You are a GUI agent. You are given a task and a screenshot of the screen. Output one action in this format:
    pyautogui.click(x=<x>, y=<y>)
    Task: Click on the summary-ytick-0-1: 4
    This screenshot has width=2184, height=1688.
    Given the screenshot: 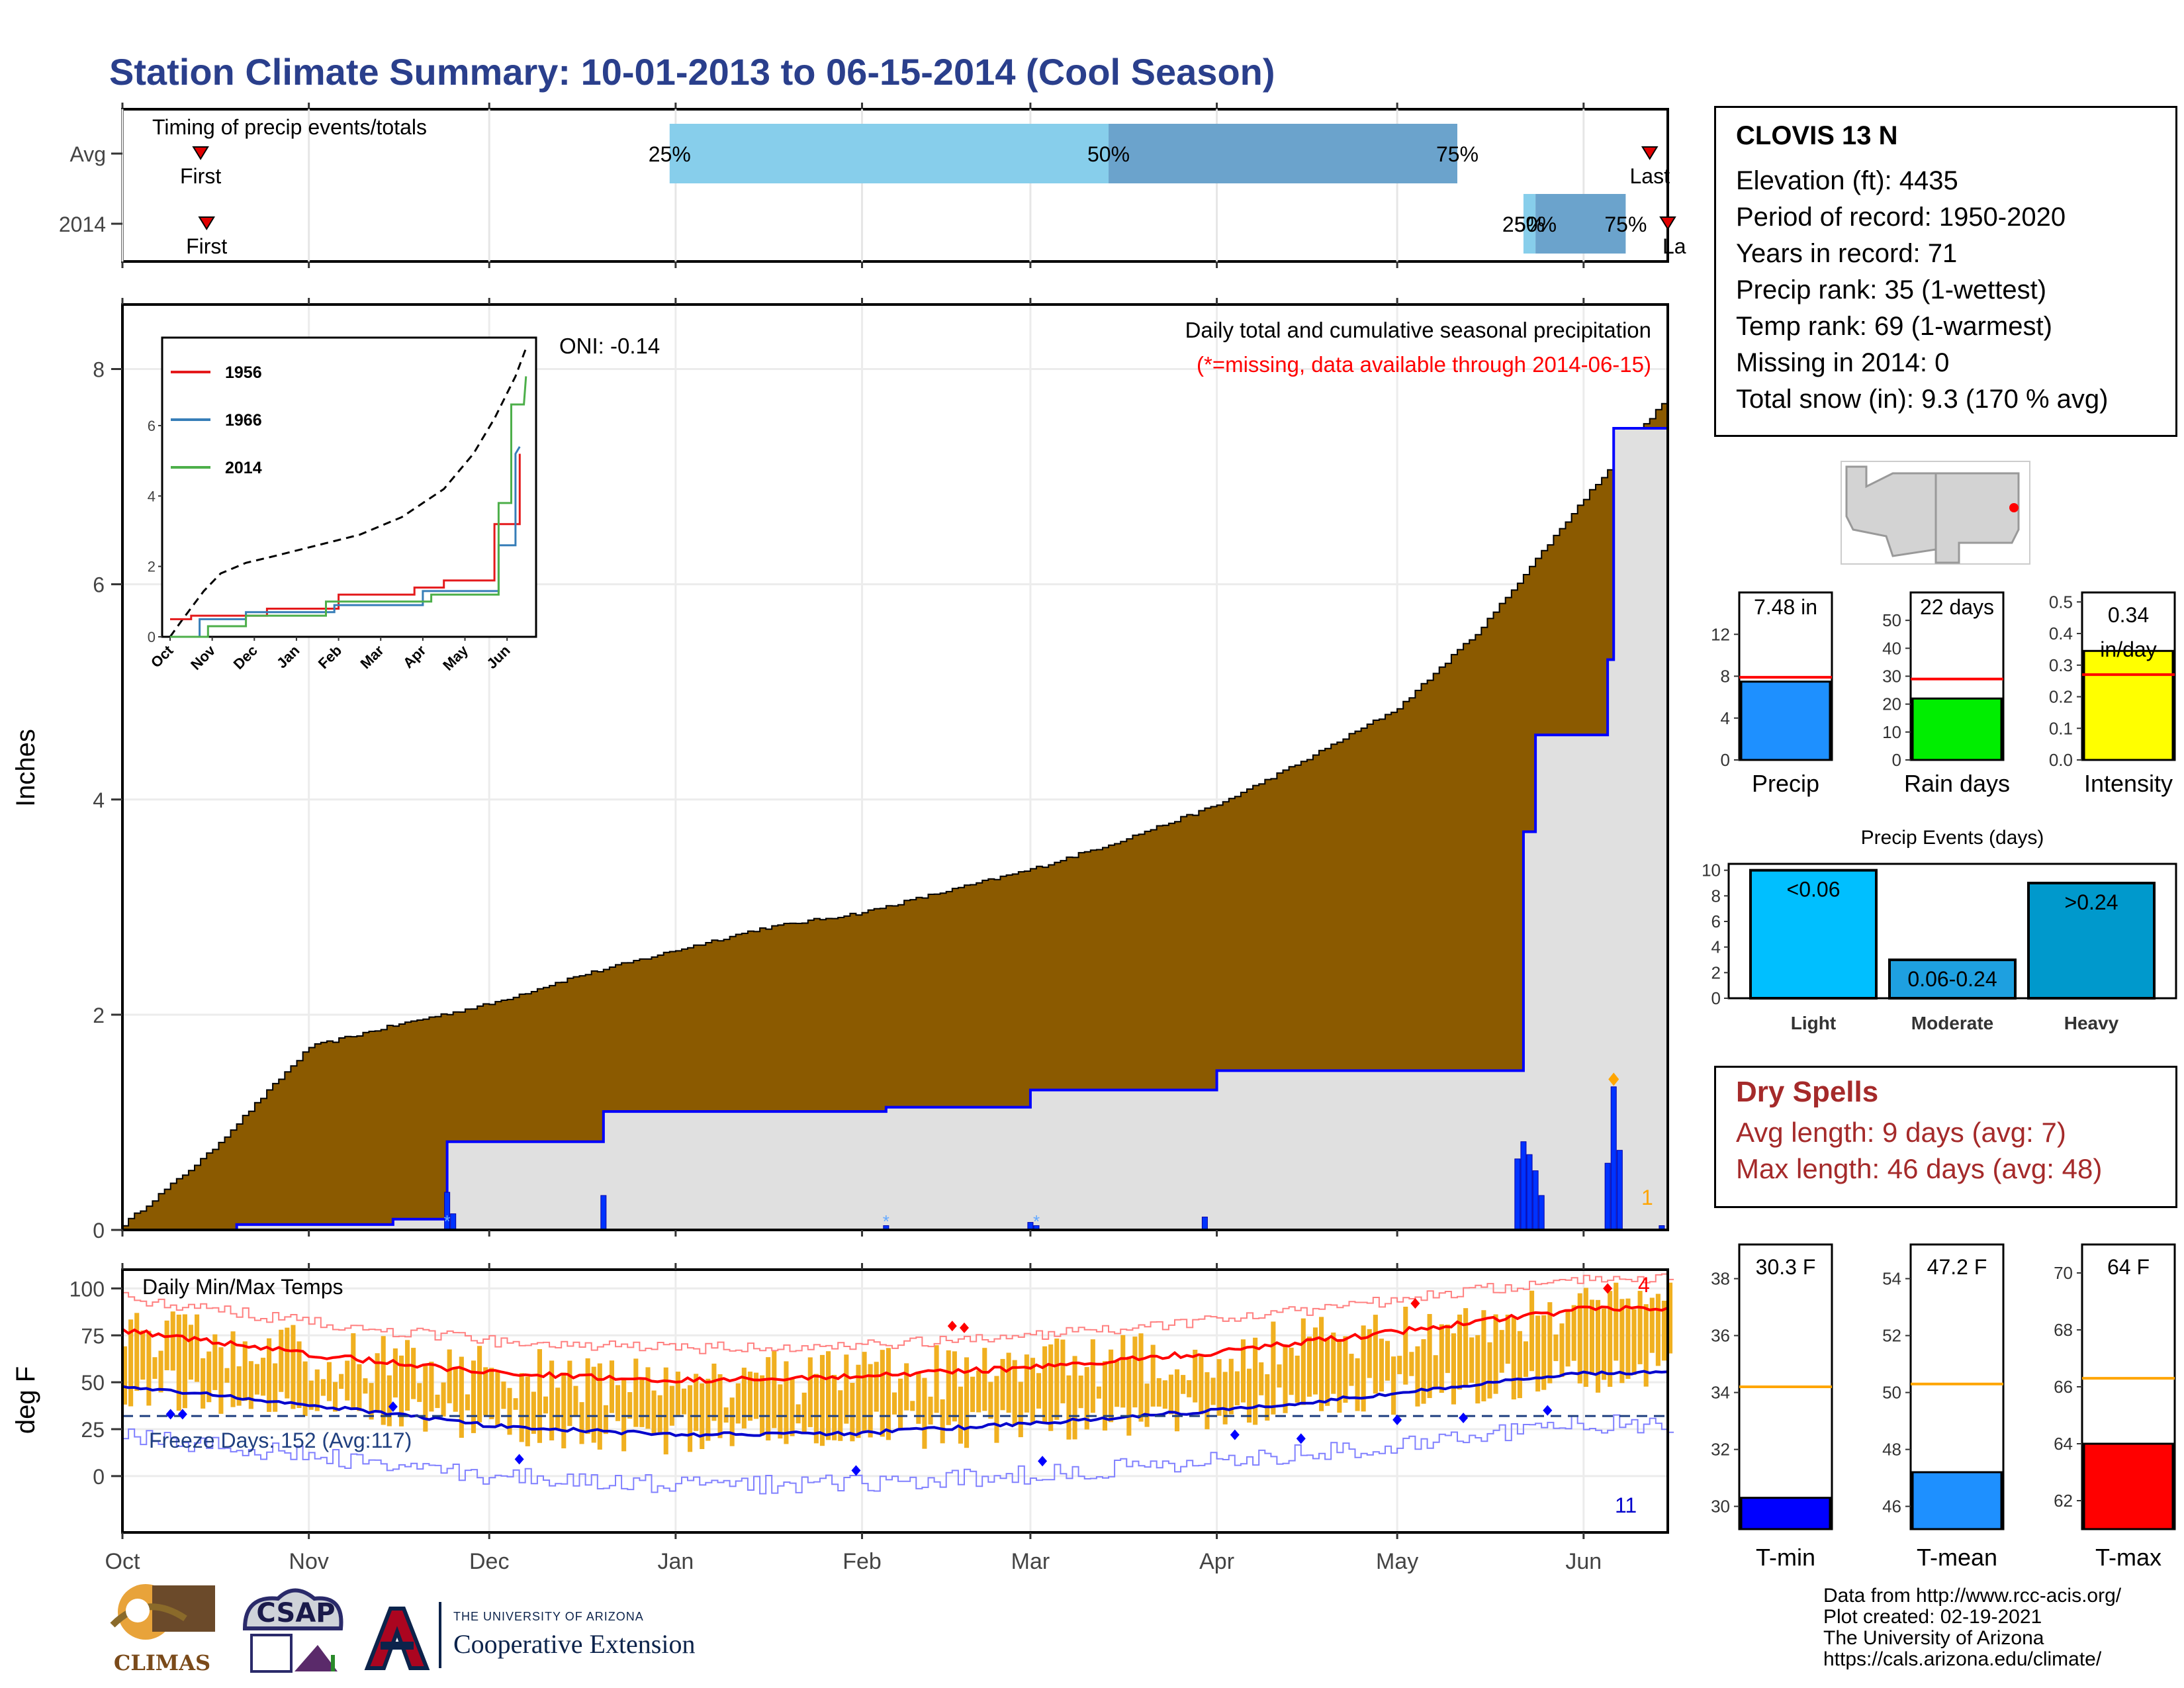 What is the action you would take?
    pyautogui.click(x=1726, y=718)
    